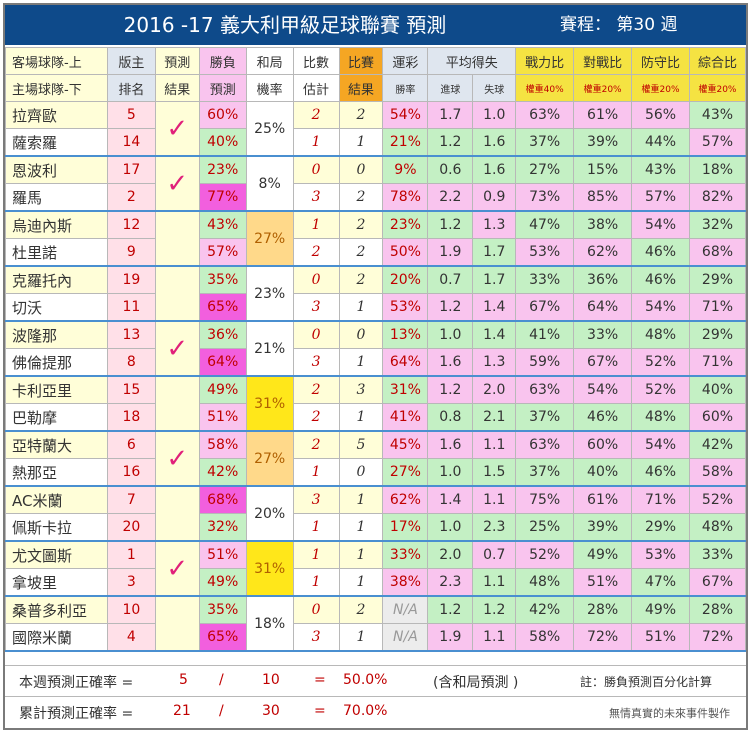 This screenshot has height=734, width=753. What do you see at coordinates (376, 362) in the screenshot?
I see `table-row: 佛倫提那 8 64% 3 1 64% 1.6 1.3 59% 67% 52% 71%` at bounding box center [376, 362].